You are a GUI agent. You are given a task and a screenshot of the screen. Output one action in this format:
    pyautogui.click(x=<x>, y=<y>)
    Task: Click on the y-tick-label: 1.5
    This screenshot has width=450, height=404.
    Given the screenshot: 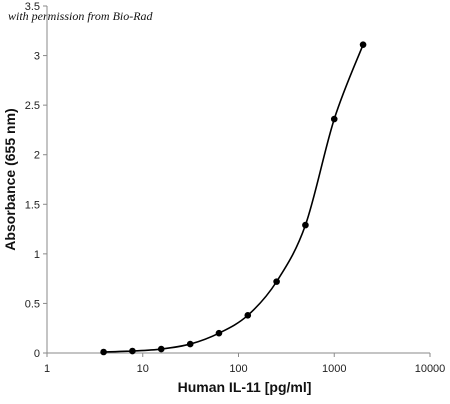 What is the action you would take?
    pyautogui.click(x=32, y=205)
    